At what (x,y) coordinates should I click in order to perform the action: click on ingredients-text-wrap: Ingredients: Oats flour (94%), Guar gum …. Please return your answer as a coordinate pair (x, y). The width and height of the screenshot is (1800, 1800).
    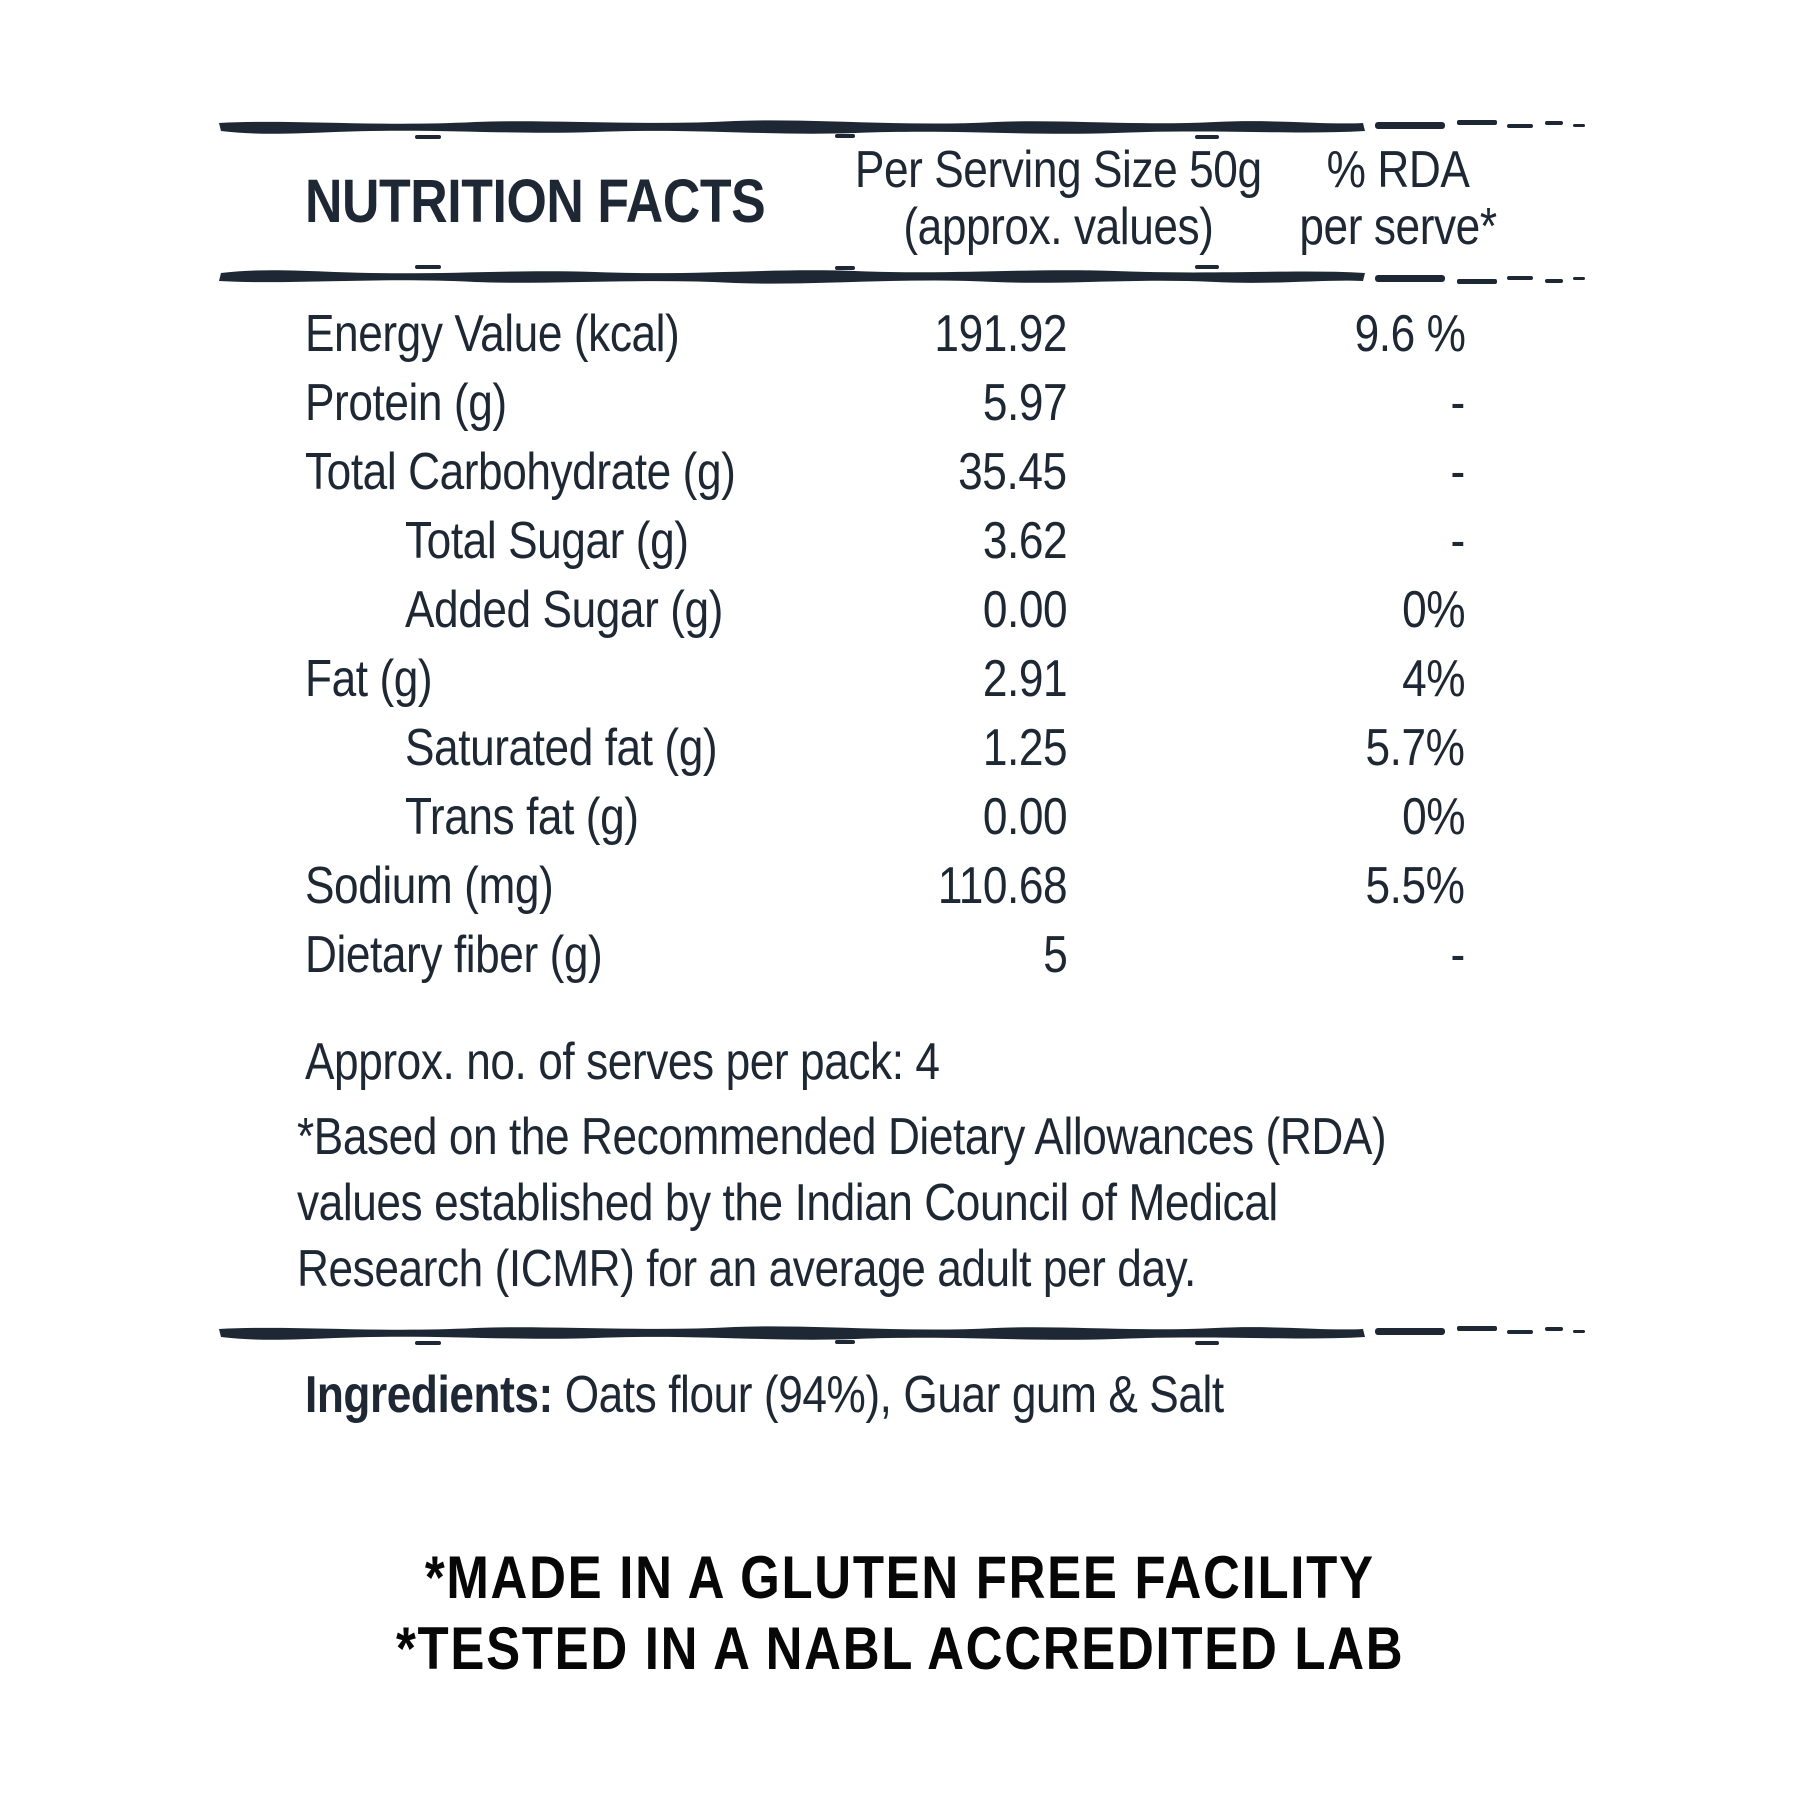
    Looking at the image, I should click on (764, 1395).